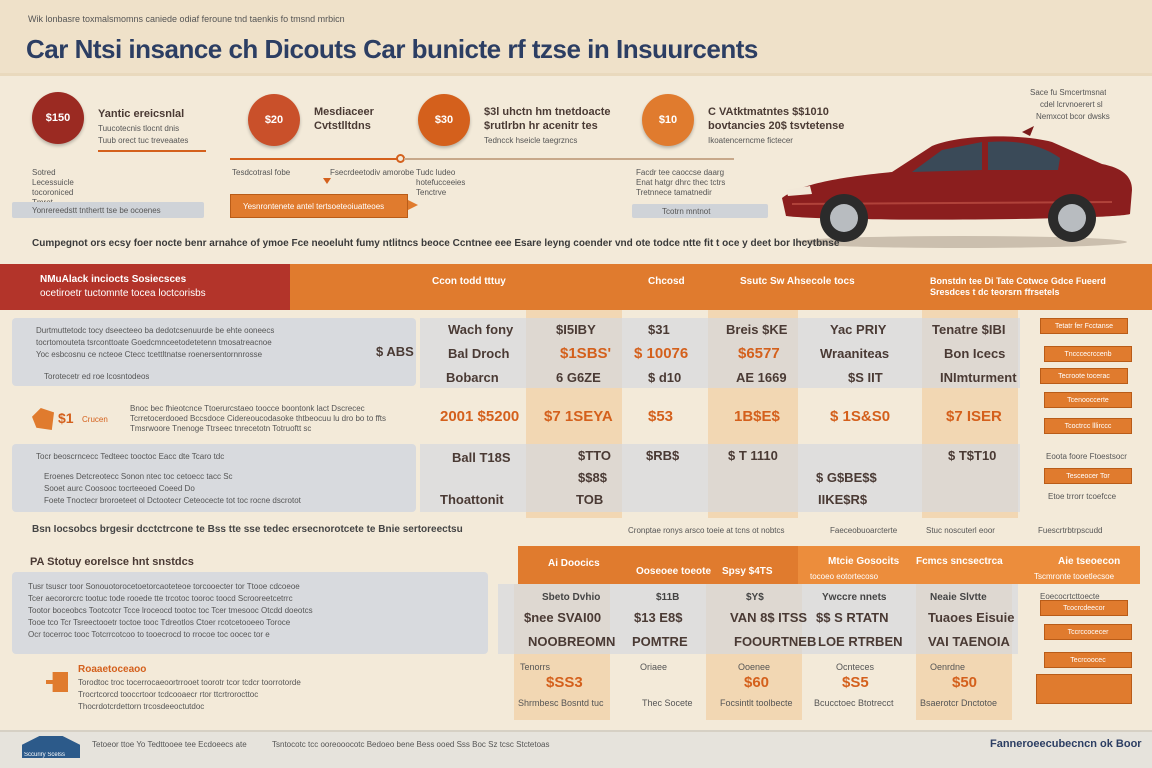  I want to click on table3-cell: Focsintlt toolbecte, so click(756, 703).